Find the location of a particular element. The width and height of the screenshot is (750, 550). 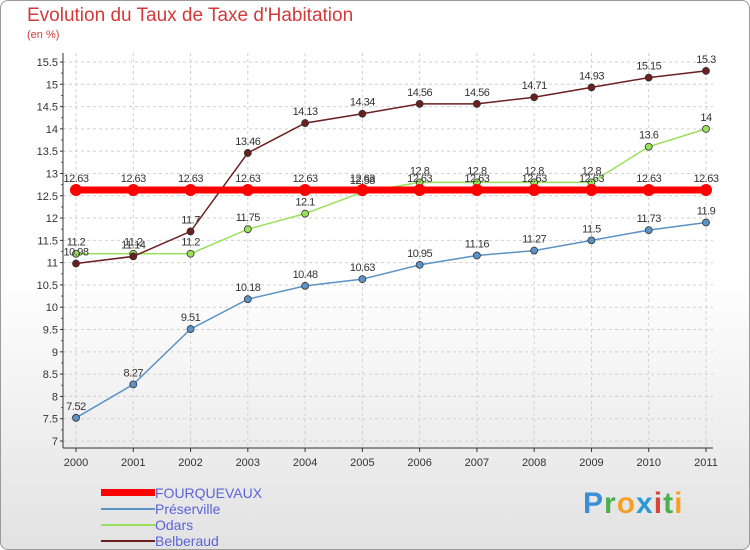

chart-subtitle: (en %) is located at coordinates (43, 35).